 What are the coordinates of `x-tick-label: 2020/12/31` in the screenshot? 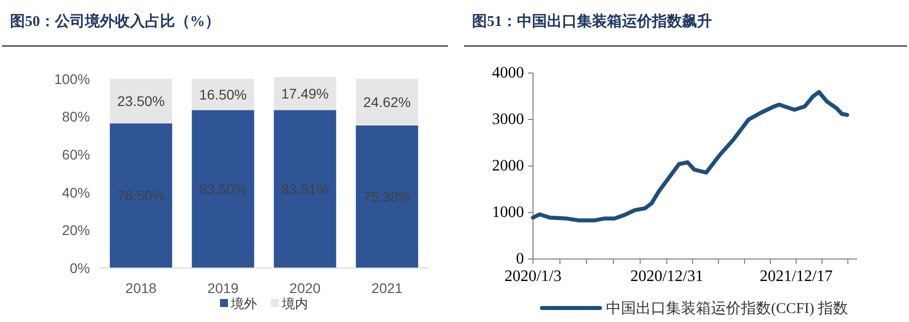 It's located at (667, 276).